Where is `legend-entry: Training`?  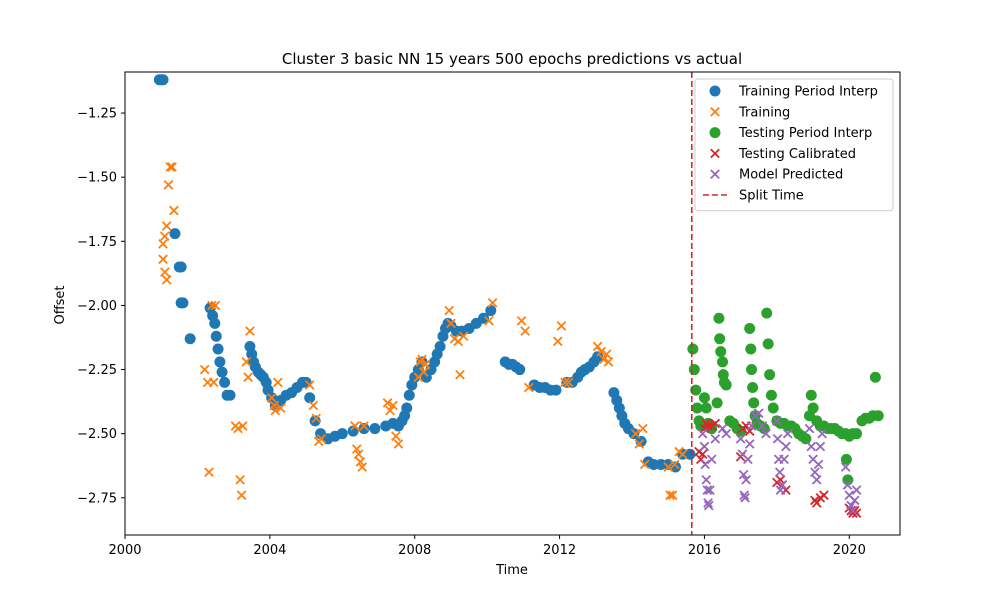
legend-entry: Training is located at coordinates (750, 112).